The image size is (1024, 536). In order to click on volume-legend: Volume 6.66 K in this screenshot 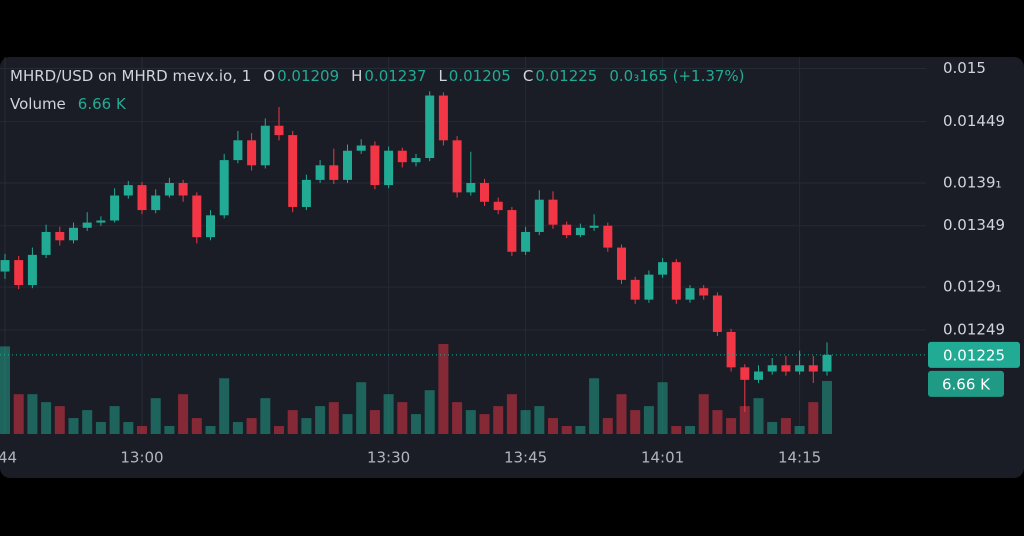, I will do `click(74, 104)`.